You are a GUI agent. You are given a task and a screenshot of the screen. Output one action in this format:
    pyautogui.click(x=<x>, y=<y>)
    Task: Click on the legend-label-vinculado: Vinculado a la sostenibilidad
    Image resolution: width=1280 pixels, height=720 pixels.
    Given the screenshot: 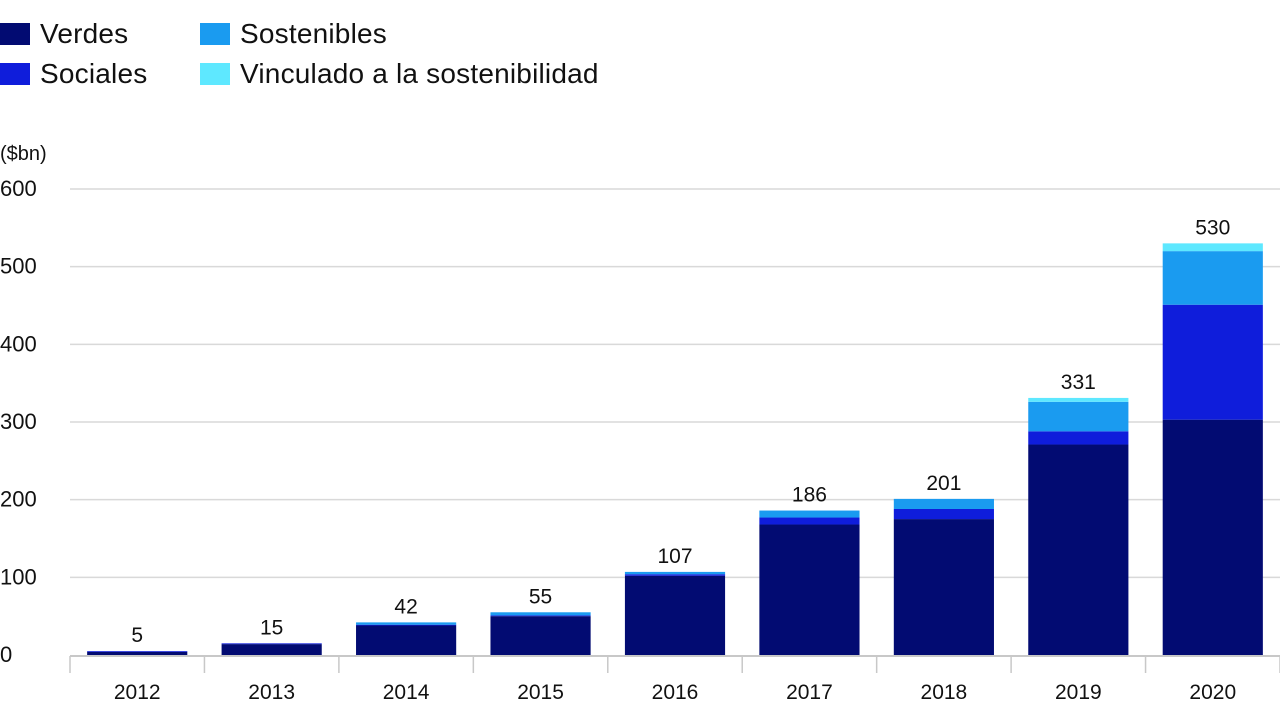 What is the action you would take?
    pyautogui.click(x=419, y=73)
    